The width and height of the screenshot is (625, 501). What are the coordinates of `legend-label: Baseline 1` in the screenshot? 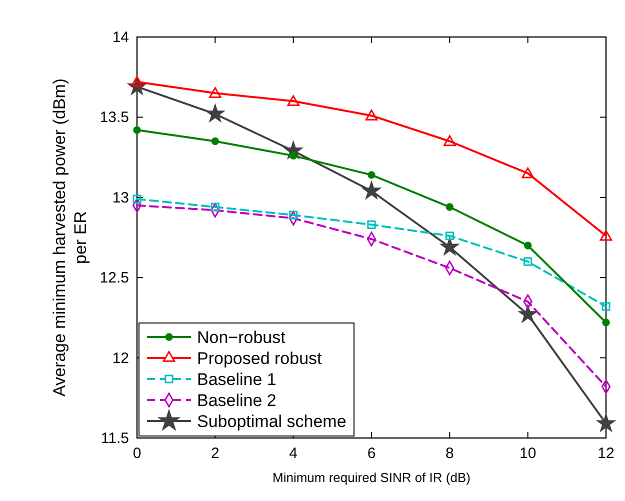 It's located at (236, 379).